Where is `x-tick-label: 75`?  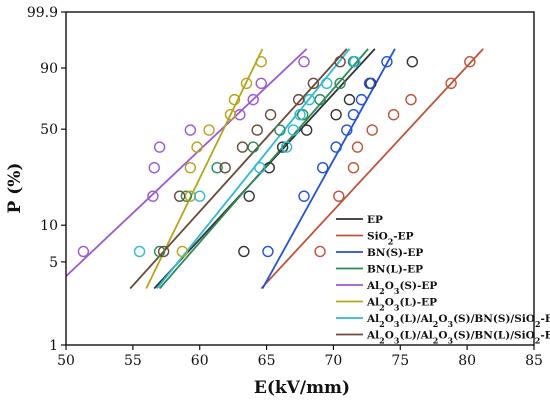 x-tick-label: 75 is located at coordinates (400, 361).